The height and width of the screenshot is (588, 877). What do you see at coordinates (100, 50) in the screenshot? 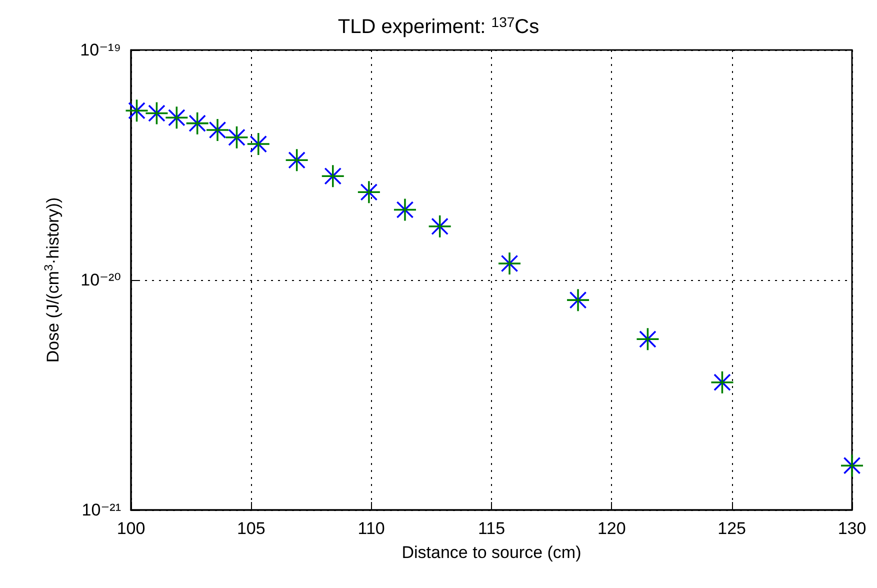
I see `y-tick-label: 10⁻¹⁹` at bounding box center [100, 50].